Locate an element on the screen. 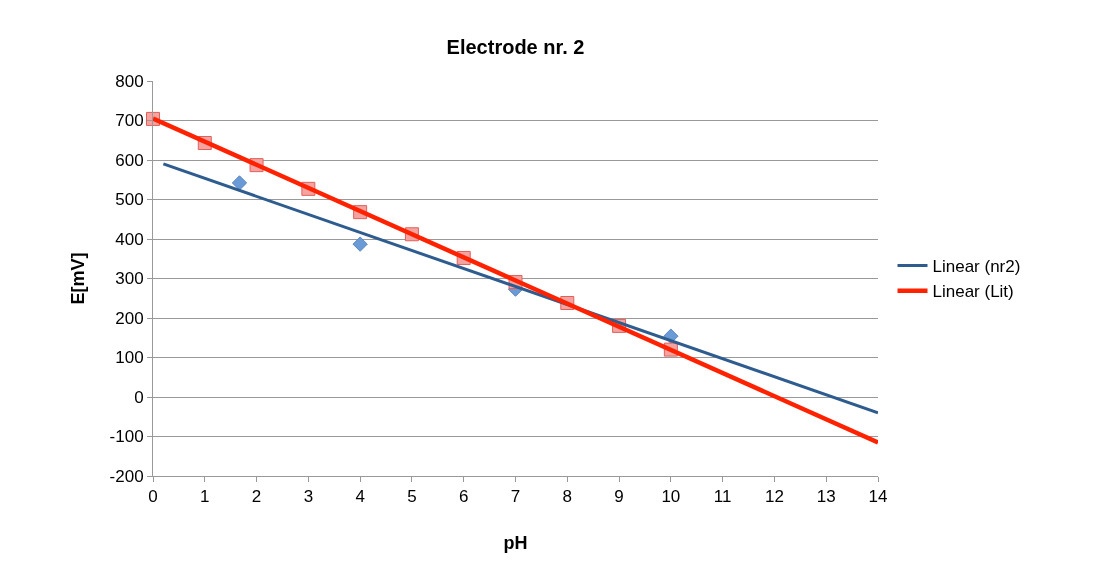 This screenshot has width=1106, height=577. y-tick-label: -100 is located at coordinates (126, 437).